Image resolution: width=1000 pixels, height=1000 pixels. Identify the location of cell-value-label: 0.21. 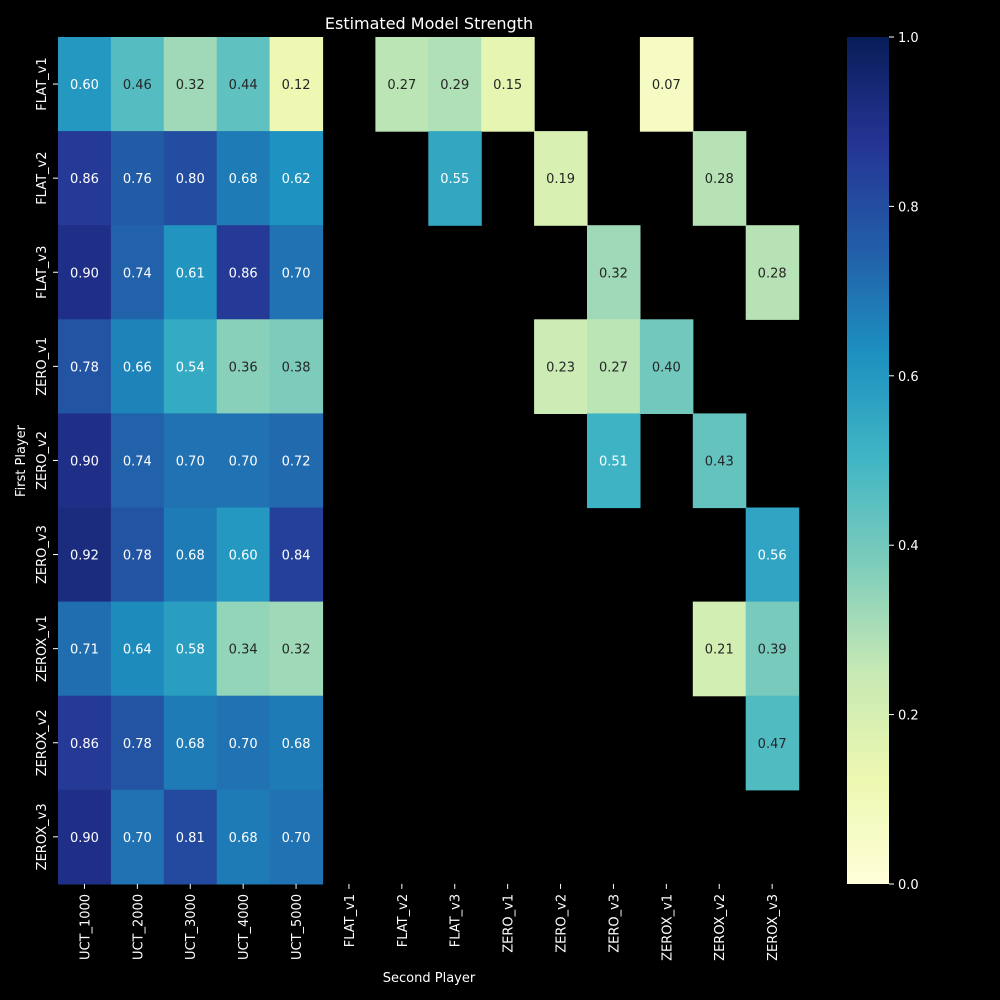
(719, 650).